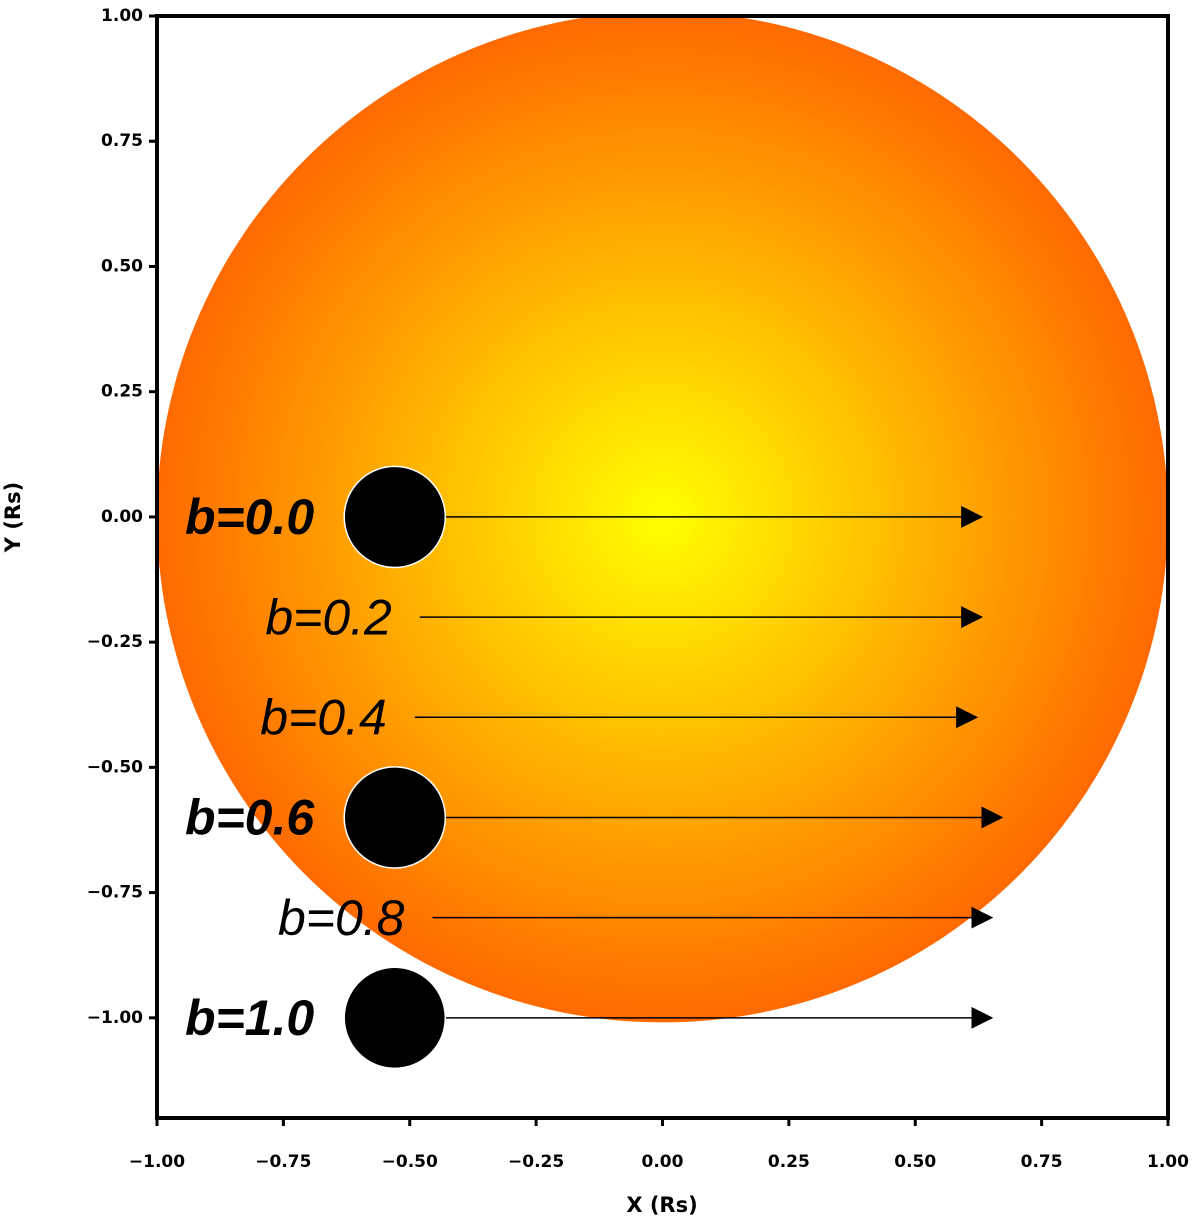  I want to click on y-tick-label: −0.75, so click(115, 893).